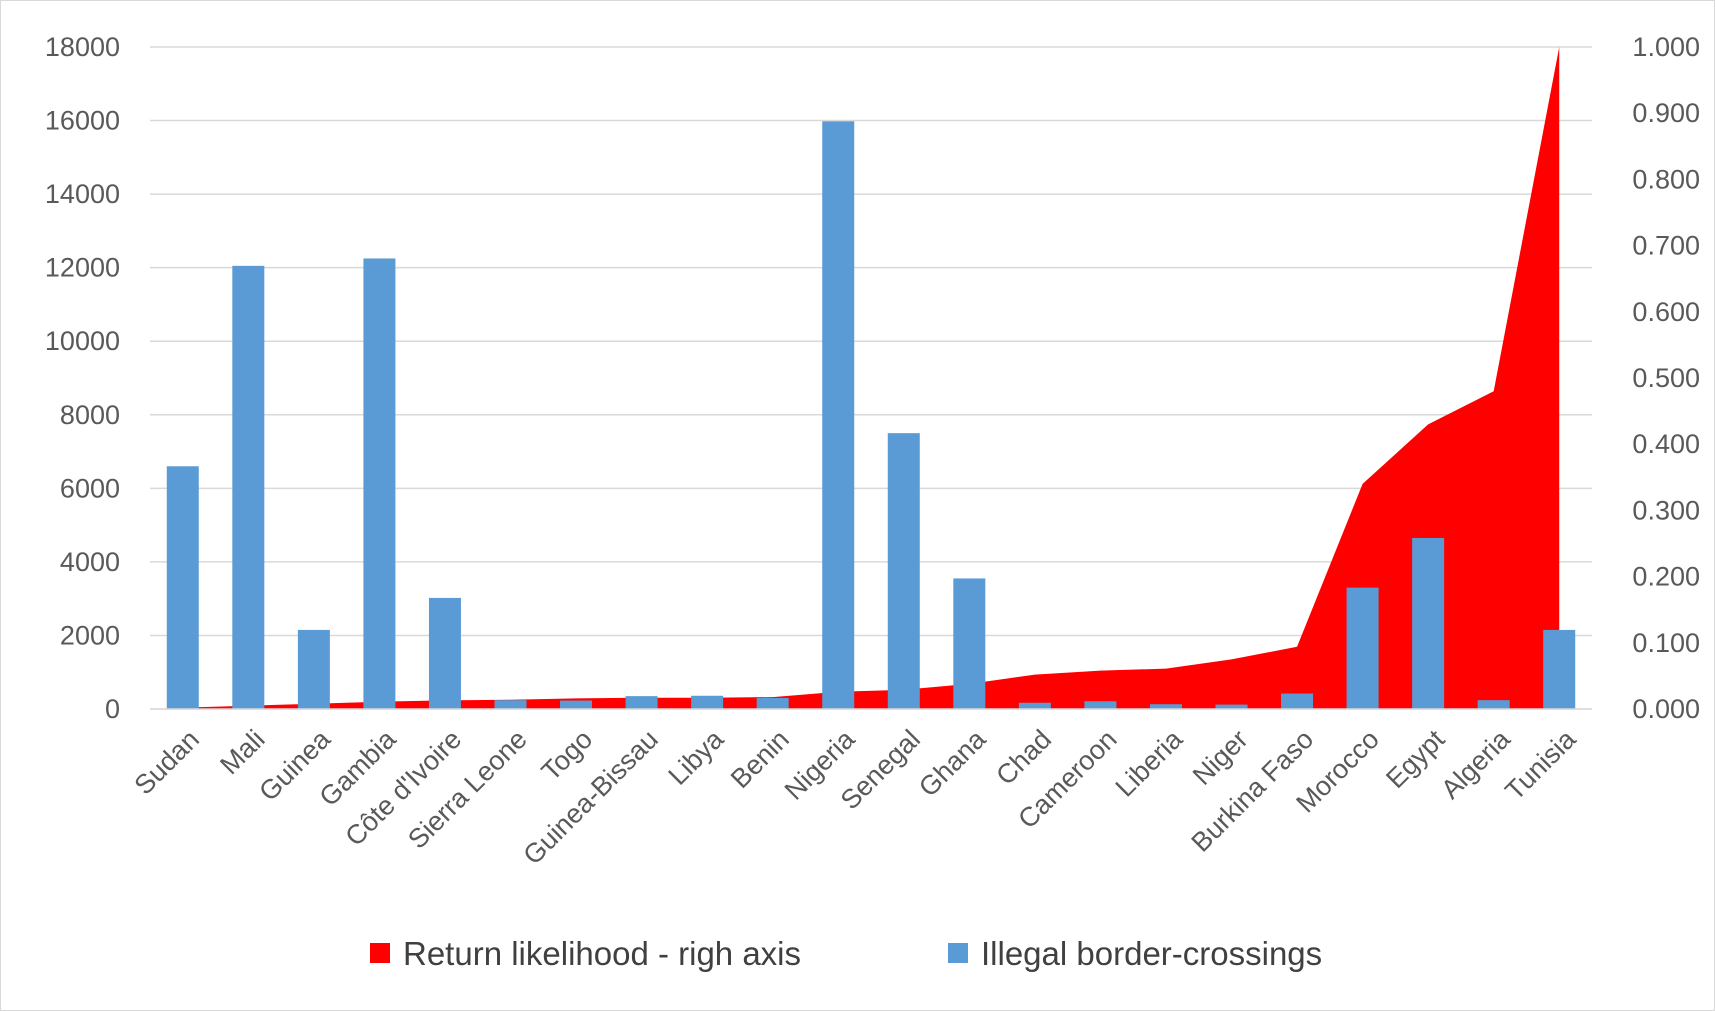 The width and height of the screenshot is (1715, 1011). Describe the element at coordinates (90, 562) in the screenshot. I see `y-tick-label: 4000` at that location.